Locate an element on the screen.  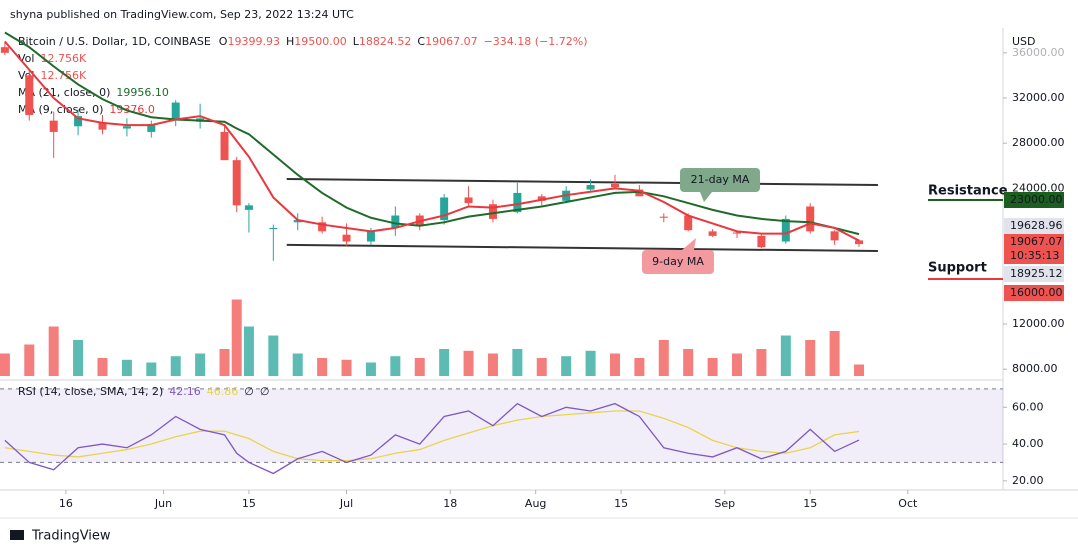
price-tag-label: 18925.12 is located at coordinates (1036, 273).